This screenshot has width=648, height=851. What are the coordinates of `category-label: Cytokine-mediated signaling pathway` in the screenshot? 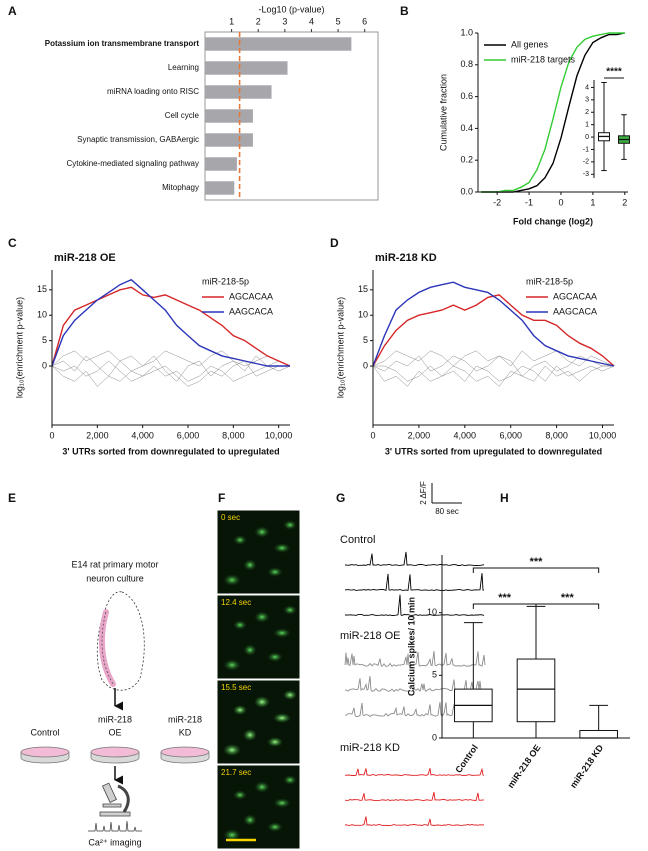 It's located at (132, 163).